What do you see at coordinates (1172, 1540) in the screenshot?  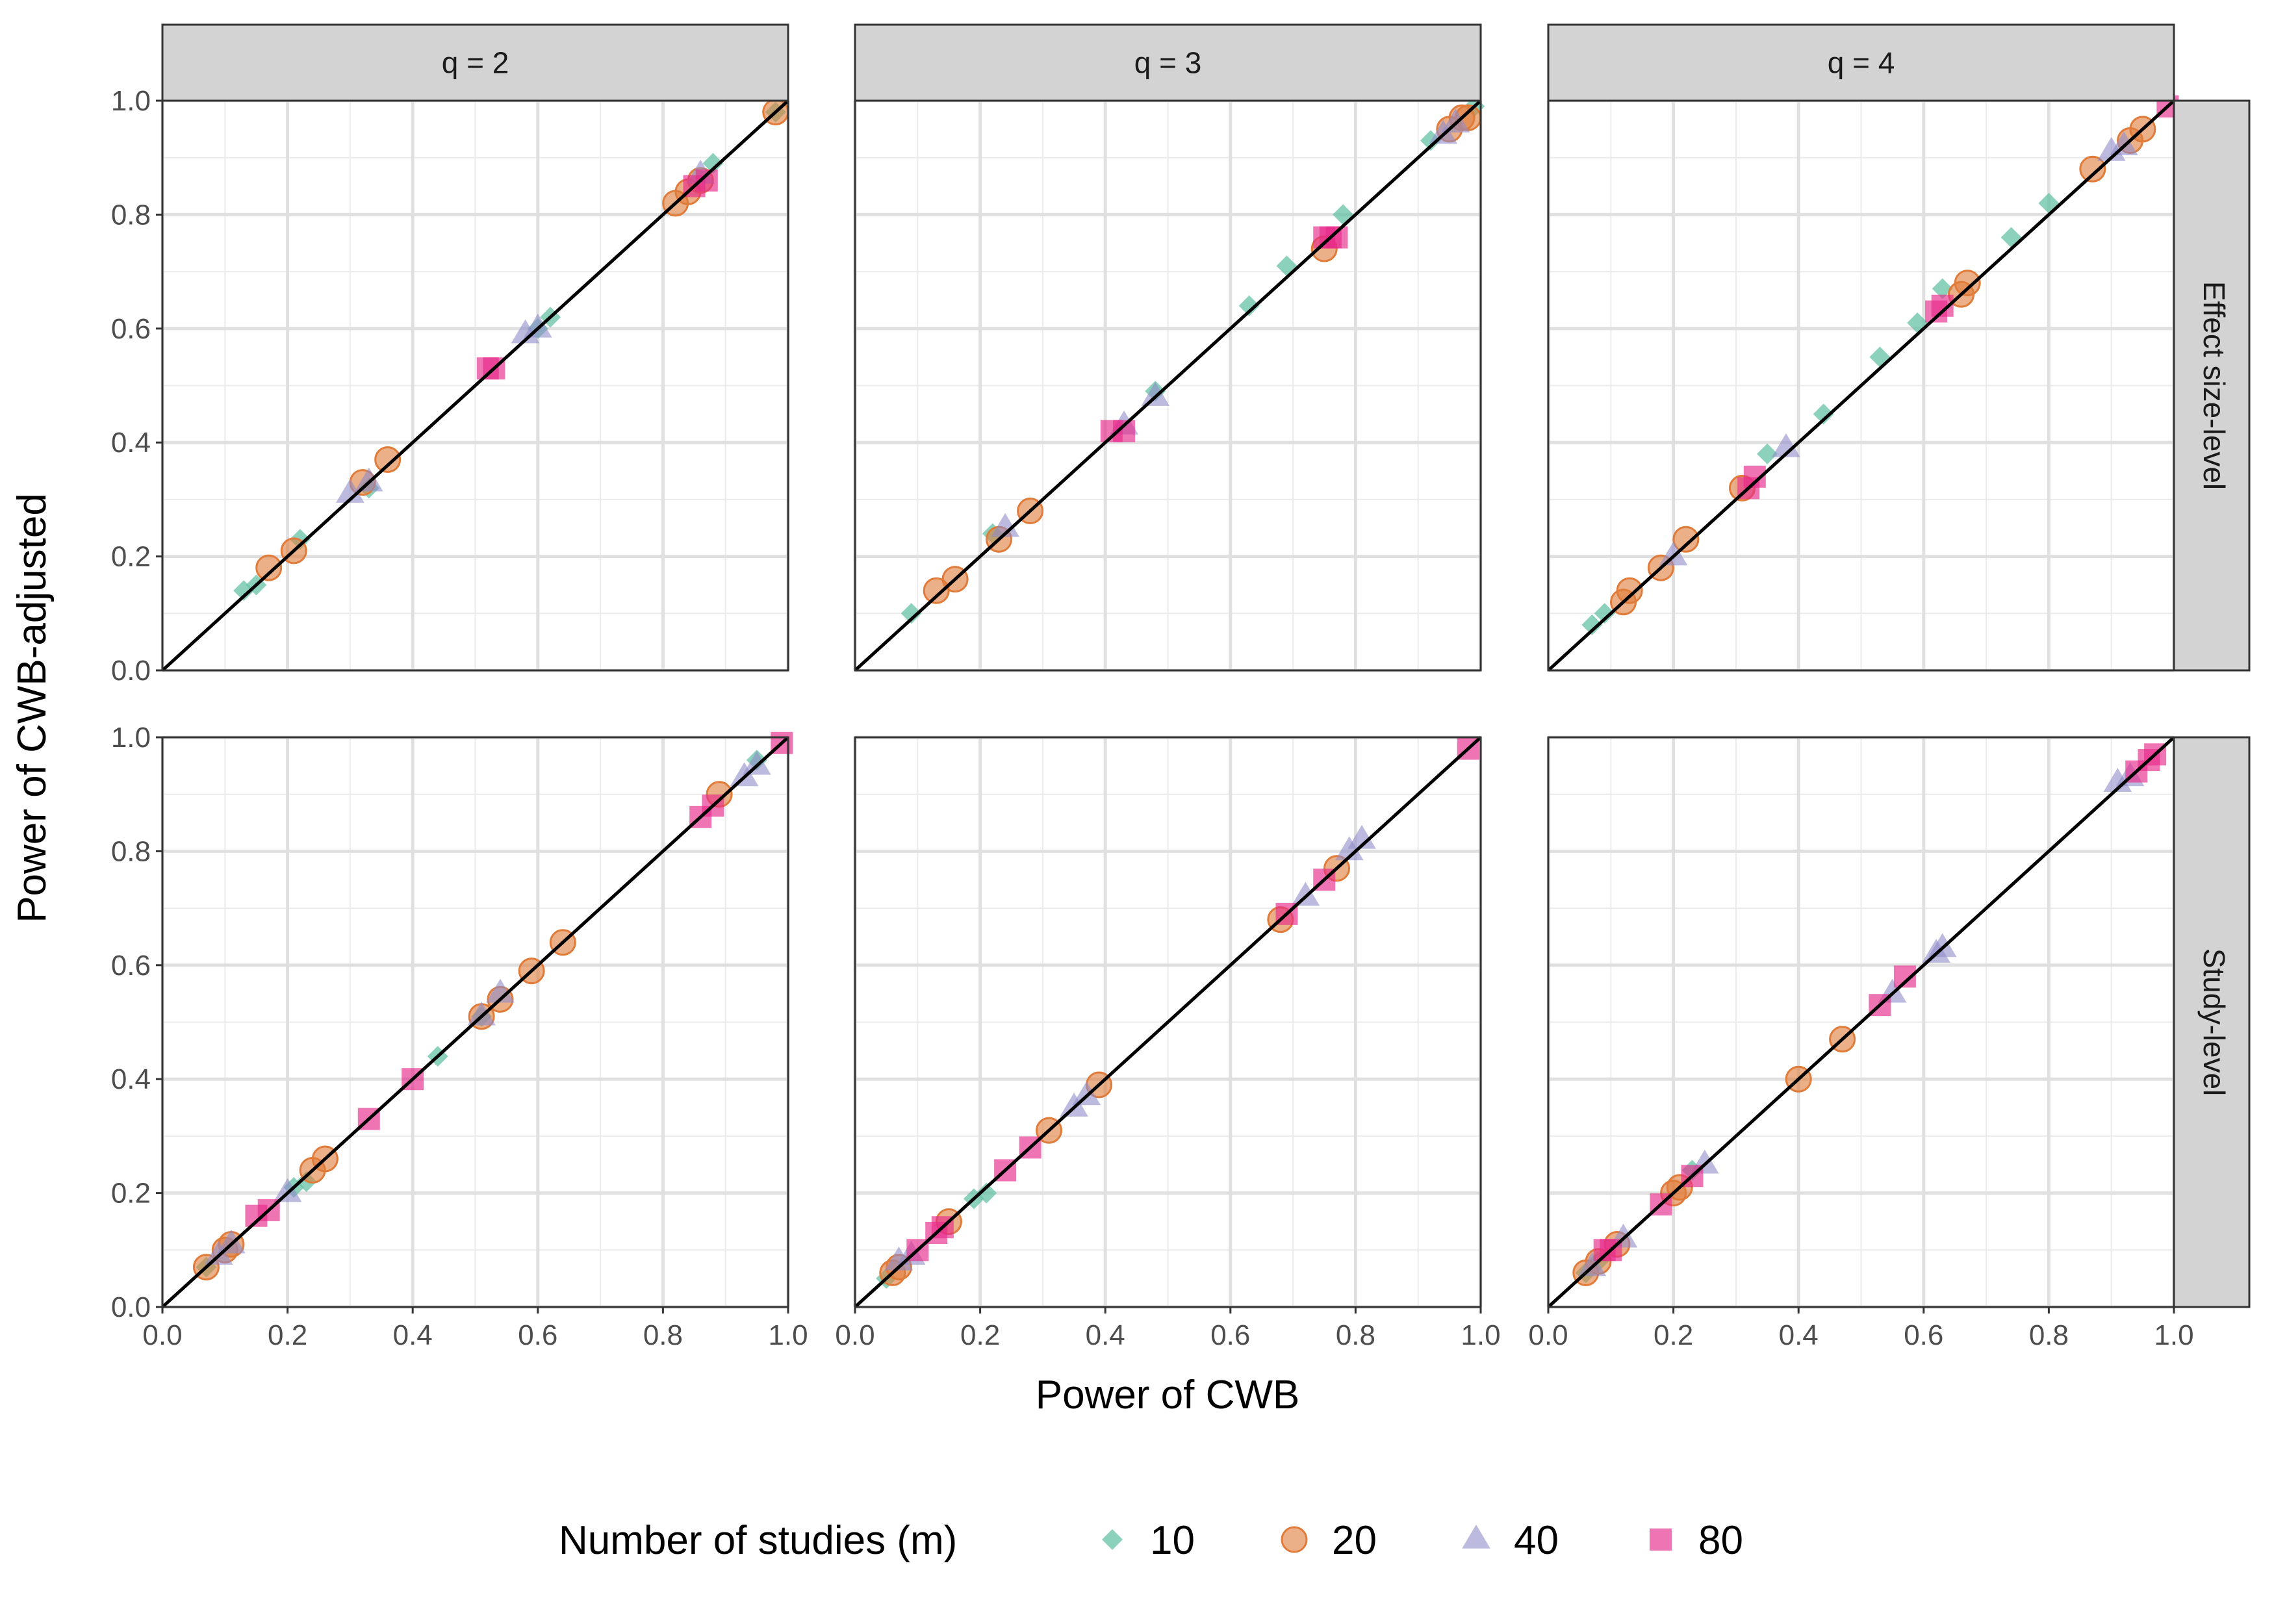 I see `legend-entry-label: 10` at bounding box center [1172, 1540].